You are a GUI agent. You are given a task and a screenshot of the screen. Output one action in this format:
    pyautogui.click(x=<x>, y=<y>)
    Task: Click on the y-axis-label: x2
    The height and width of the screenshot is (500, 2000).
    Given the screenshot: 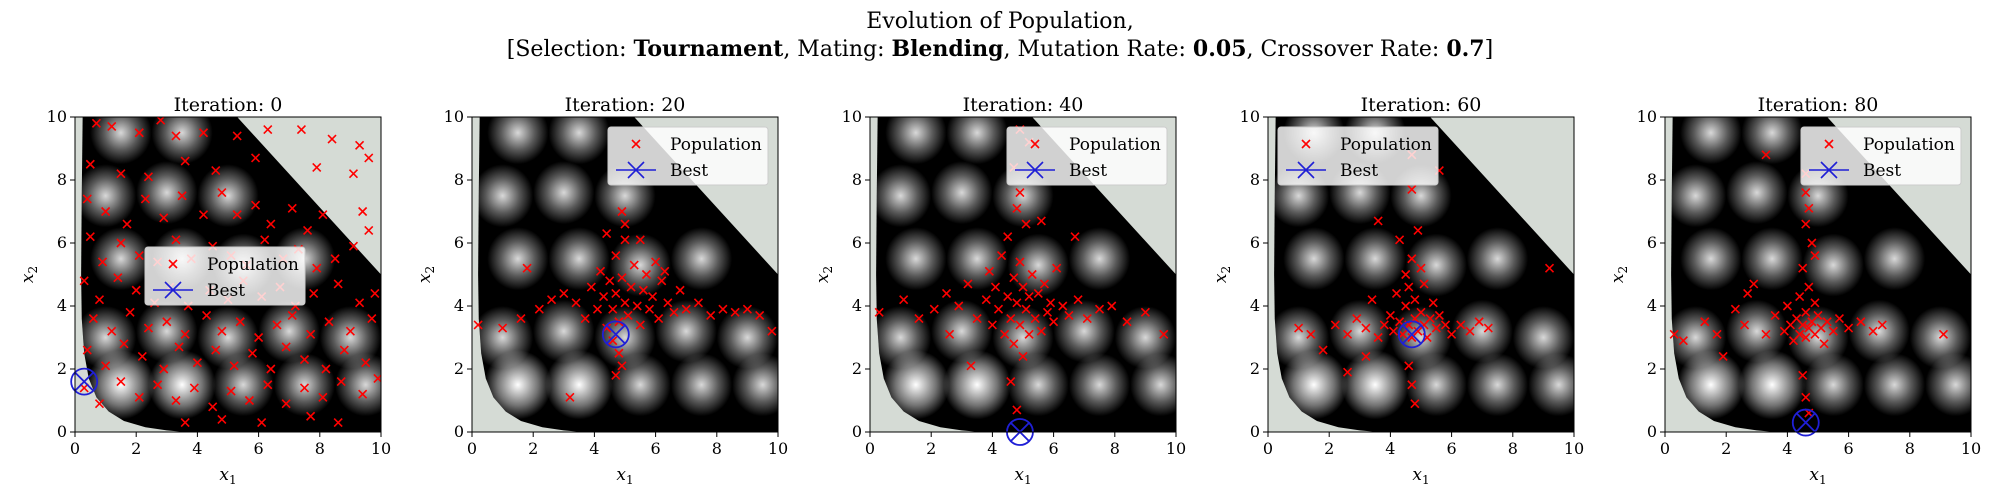 What is the action you would take?
    pyautogui.click(x=1619, y=274)
    